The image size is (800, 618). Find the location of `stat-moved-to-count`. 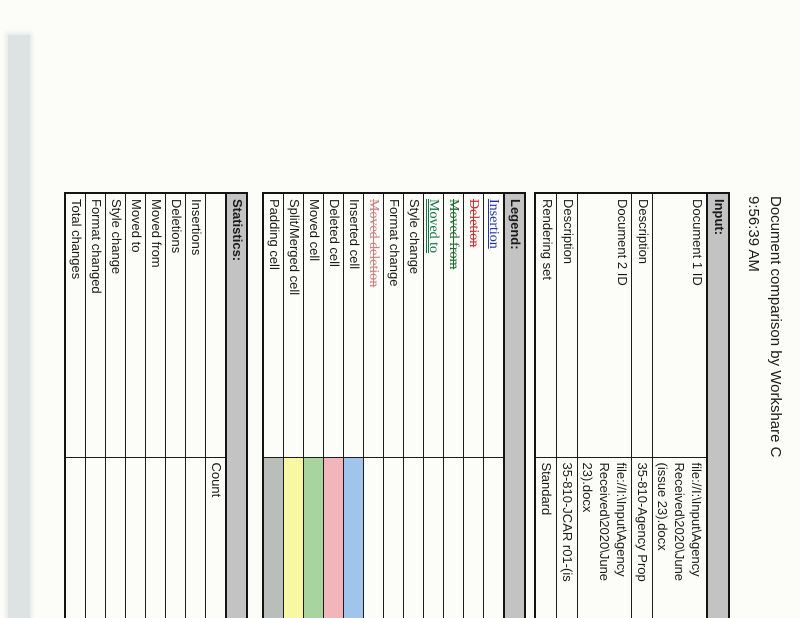

stat-moved-to-count is located at coordinates (135, 537).